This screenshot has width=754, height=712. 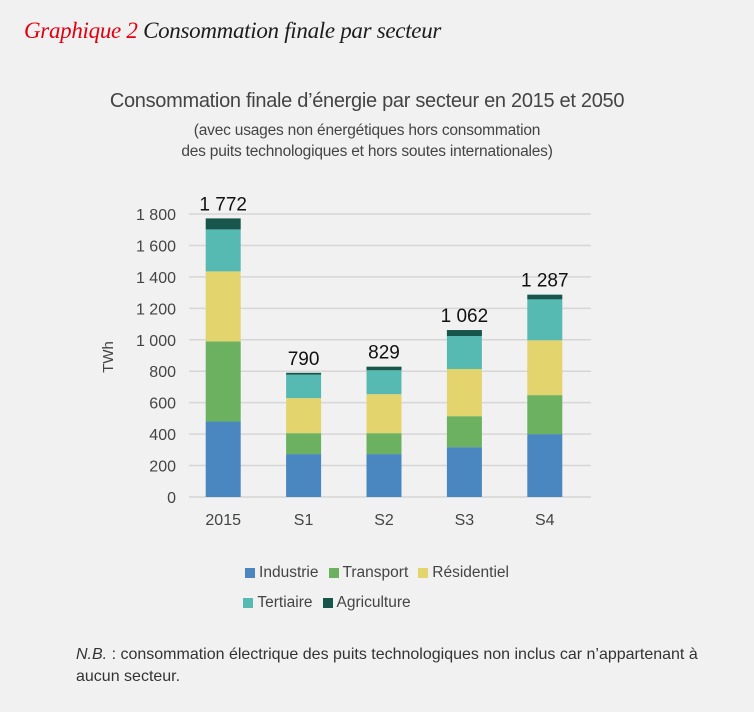 I want to click on figure-label: Graphique 2, so click(x=81, y=30).